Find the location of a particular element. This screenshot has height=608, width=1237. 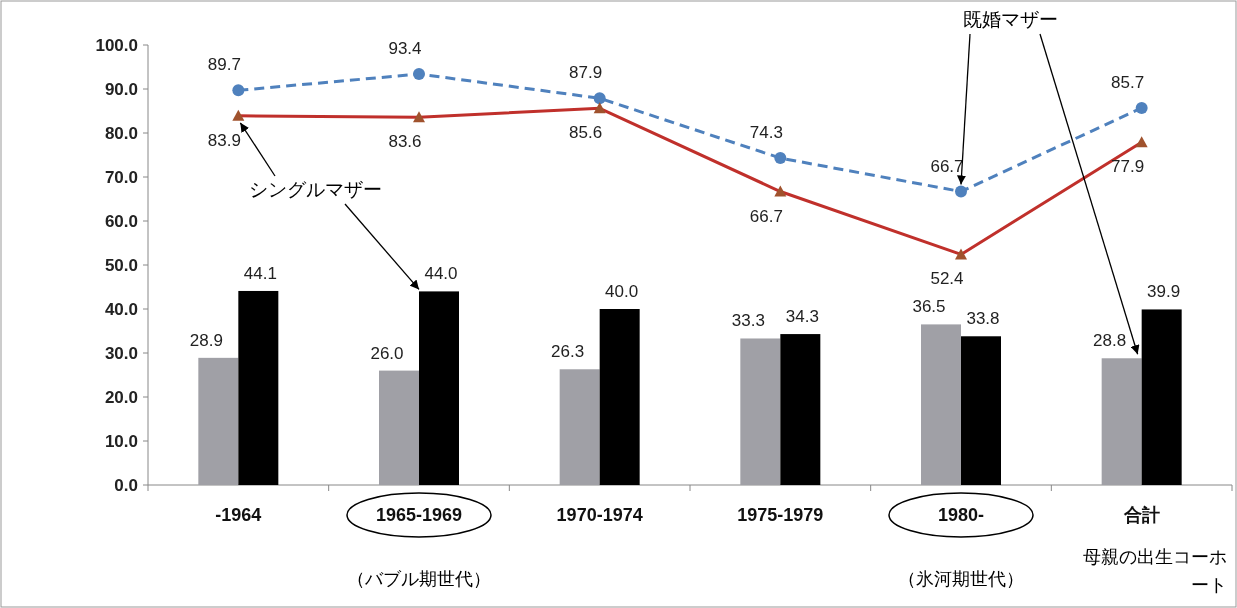

y-tick-label: 10.0 is located at coordinates (121, 441).